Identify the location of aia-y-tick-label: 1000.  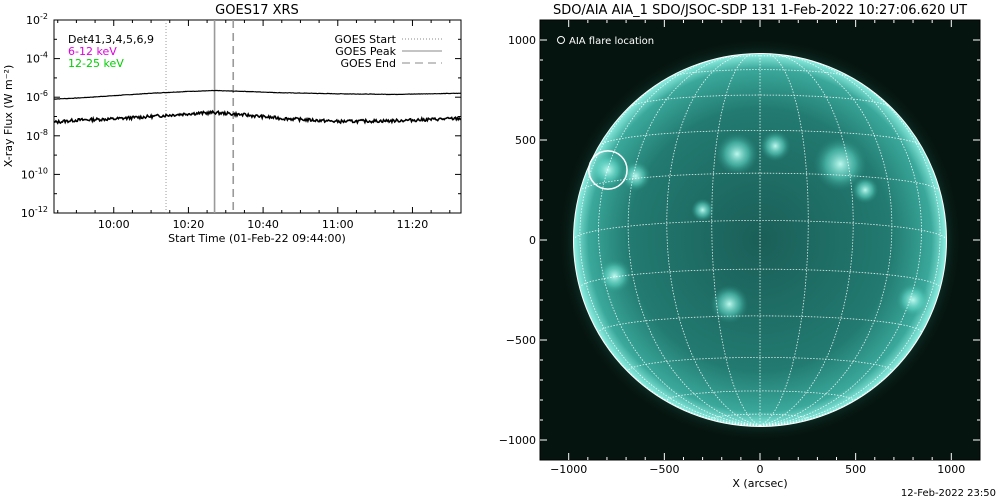
(522, 40).